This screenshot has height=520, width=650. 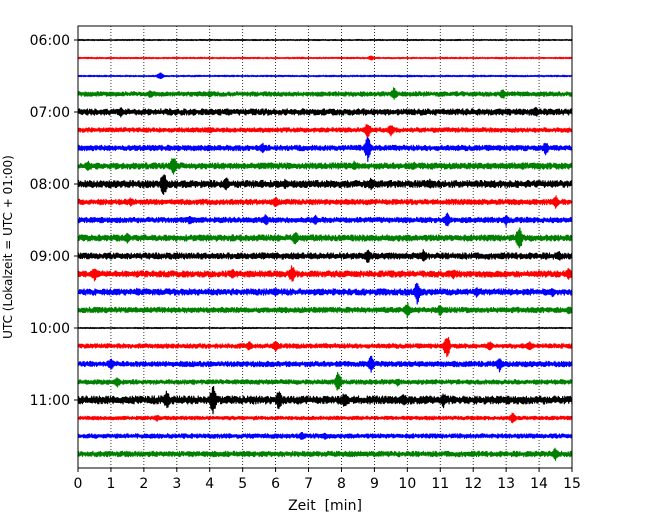 What do you see at coordinates (325, 381) in the screenshot?
I see `trace-10:45` at bounding box center [325, 381].